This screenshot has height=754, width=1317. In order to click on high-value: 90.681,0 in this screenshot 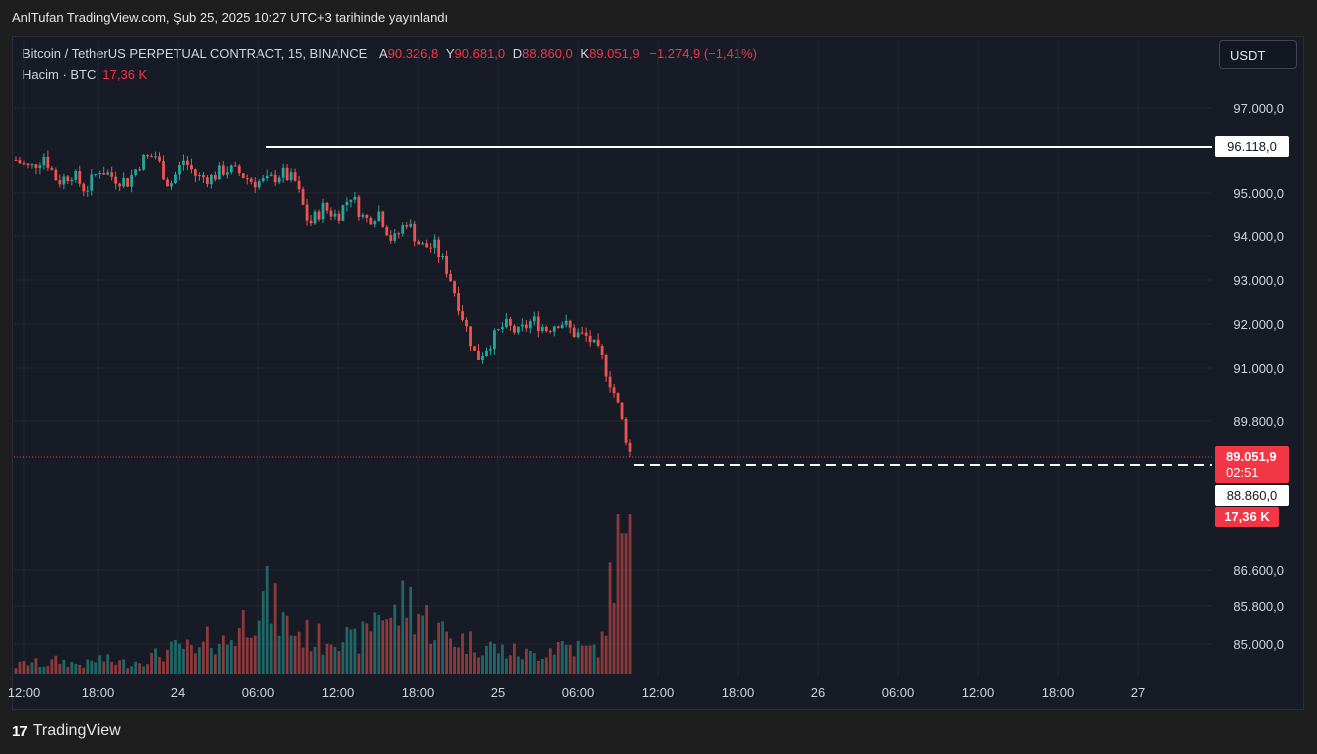, I will do `click(480, 53)`.